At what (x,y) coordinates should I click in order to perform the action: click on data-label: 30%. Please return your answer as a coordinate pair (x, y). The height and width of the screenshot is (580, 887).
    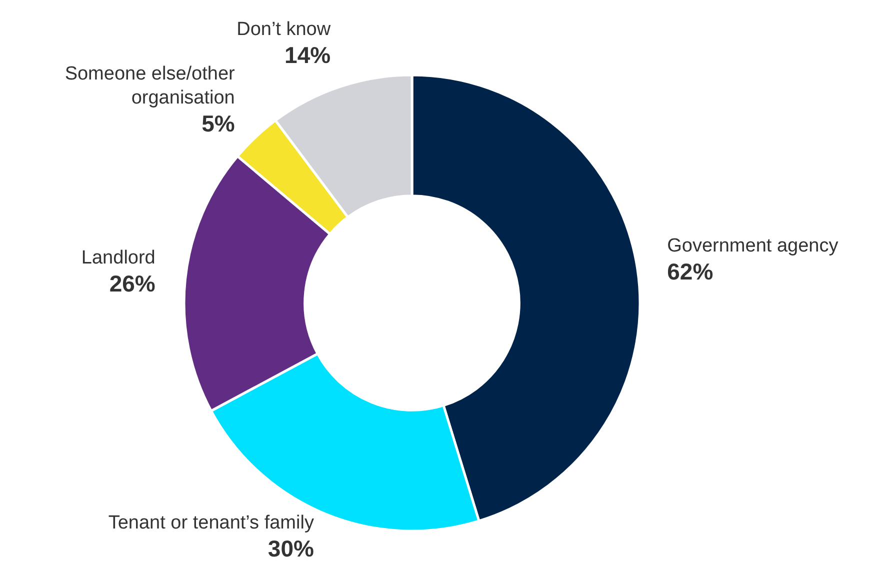
    Looking at the image, I should click on (291, 549).